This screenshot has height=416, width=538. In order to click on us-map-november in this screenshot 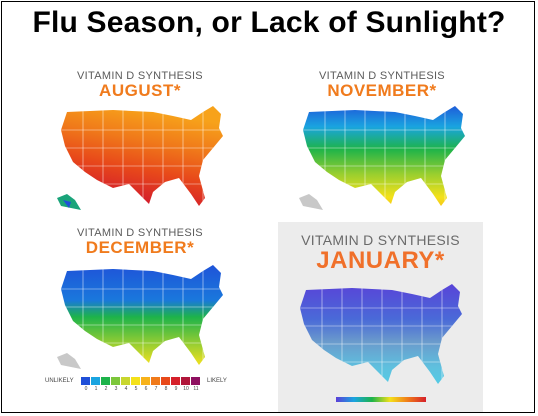, I will do `click(384, 158)`.